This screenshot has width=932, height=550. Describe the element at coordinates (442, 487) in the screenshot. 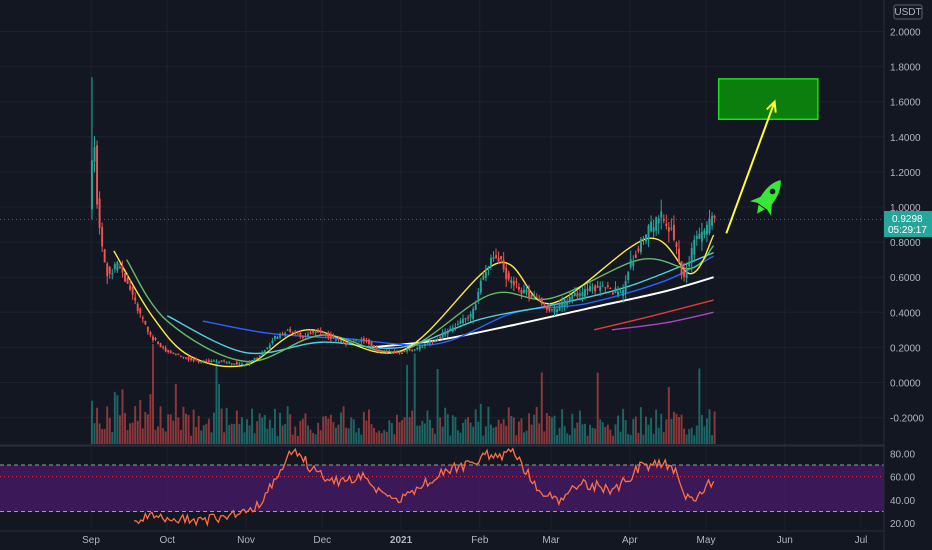

I see `rsi-pane` at that location.